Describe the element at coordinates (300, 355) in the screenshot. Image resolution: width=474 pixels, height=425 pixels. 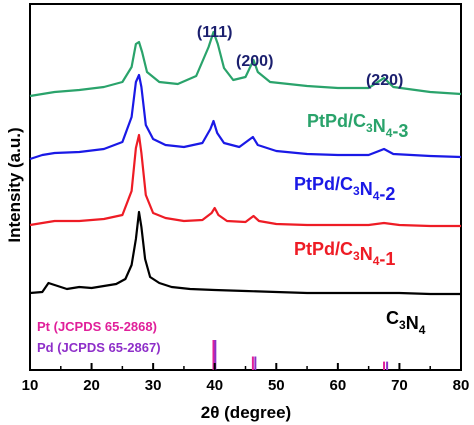
I see `reference-patterns` at that location.